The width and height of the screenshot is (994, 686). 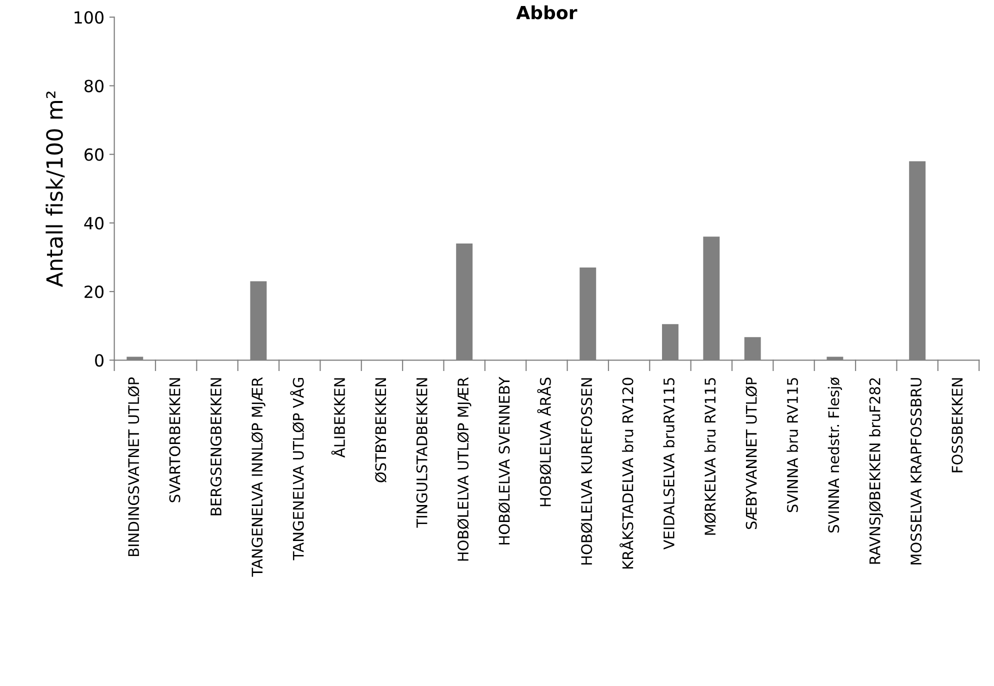 I want to click on x-tick-label: TINGULSTADBEKKEN, so click(x=422, y=453).